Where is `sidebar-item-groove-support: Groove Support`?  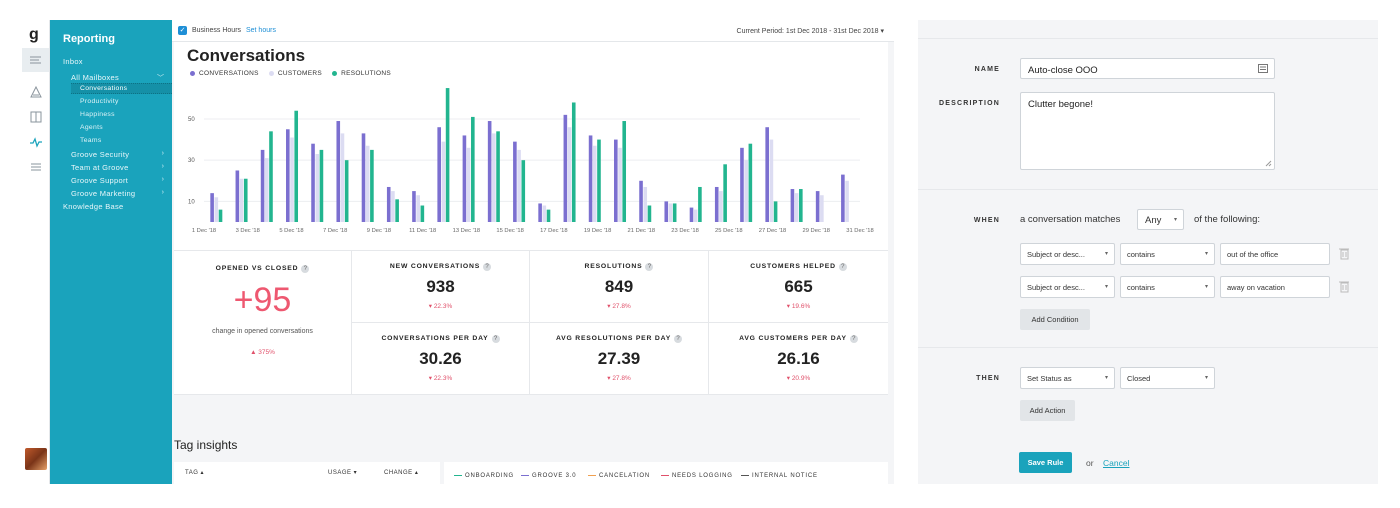 sidebar-item-groove-support: Groove Support is located at coordinates (100, 180).